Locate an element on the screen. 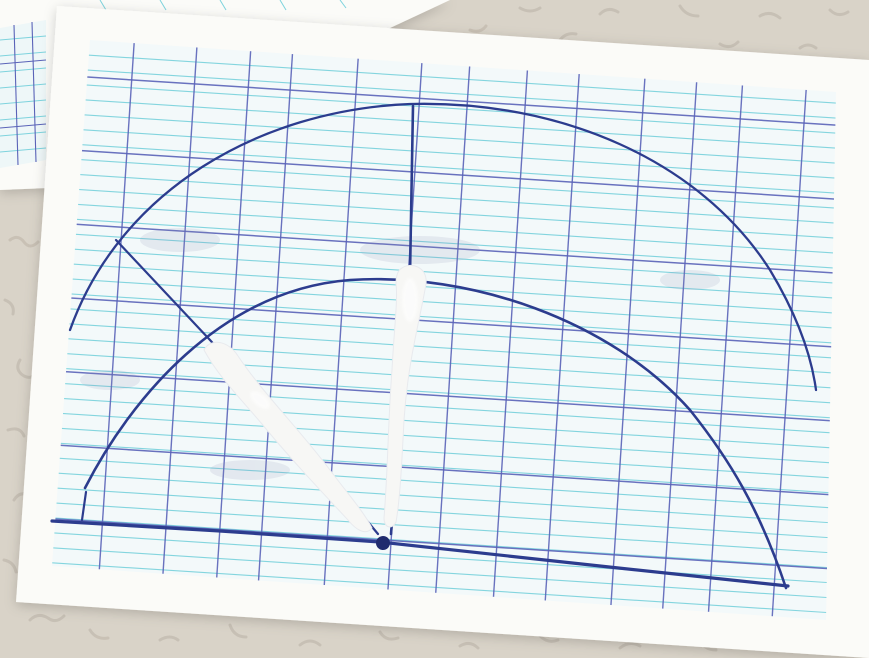 This screenshot has height=658, width=869. center-point is located at coordinates (383, 543).